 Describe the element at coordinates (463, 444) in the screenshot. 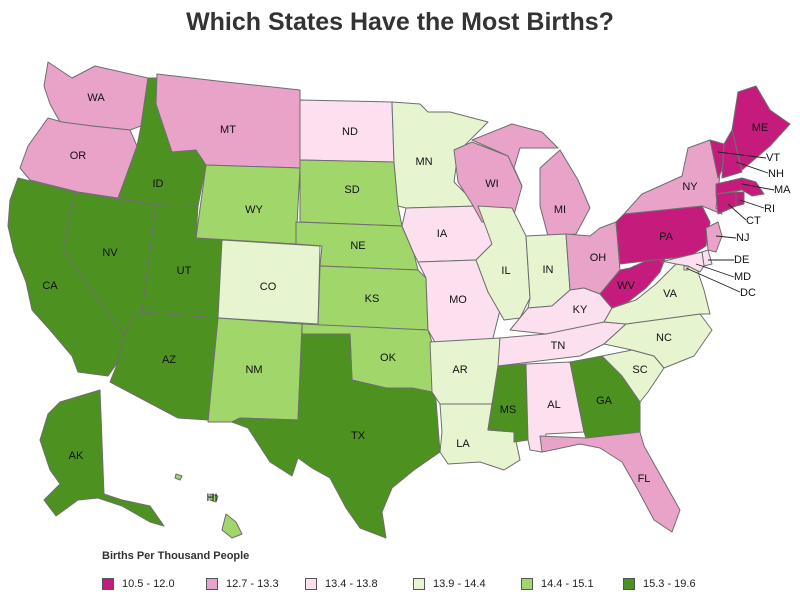

I see `state-label-LA: LA` at that location.